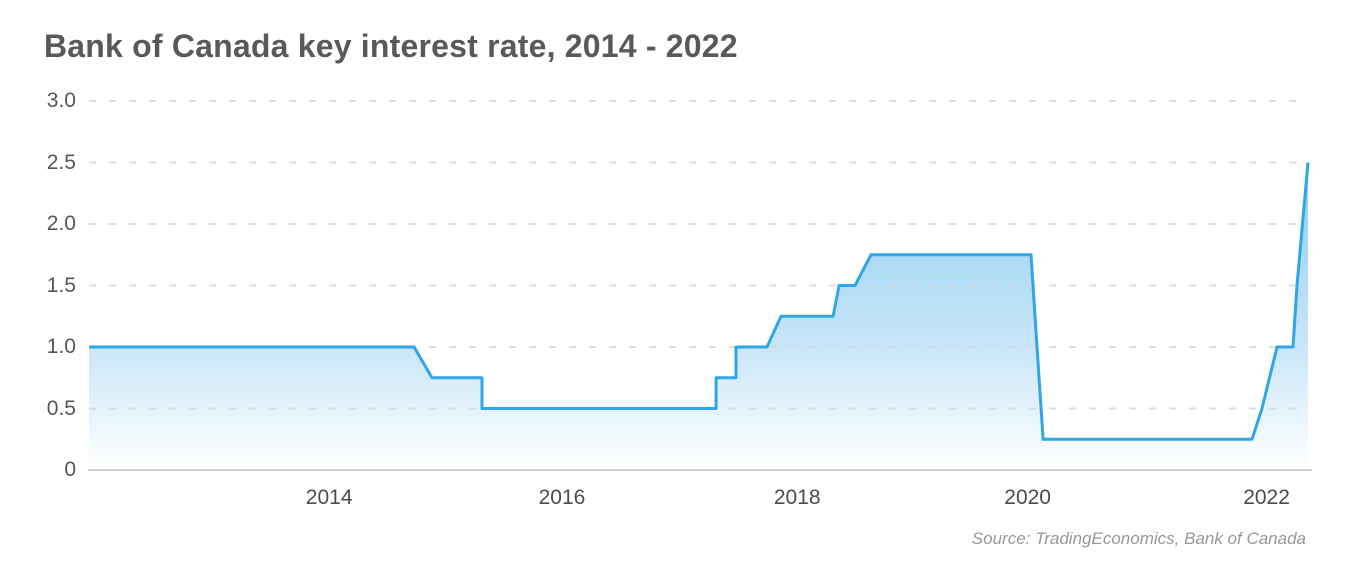 This screenshot has height=577, width=1350. Describe the element at coordinates (61, 285) in the screenshot. I see `y-tick-label-1.5: 1.5` at that location.